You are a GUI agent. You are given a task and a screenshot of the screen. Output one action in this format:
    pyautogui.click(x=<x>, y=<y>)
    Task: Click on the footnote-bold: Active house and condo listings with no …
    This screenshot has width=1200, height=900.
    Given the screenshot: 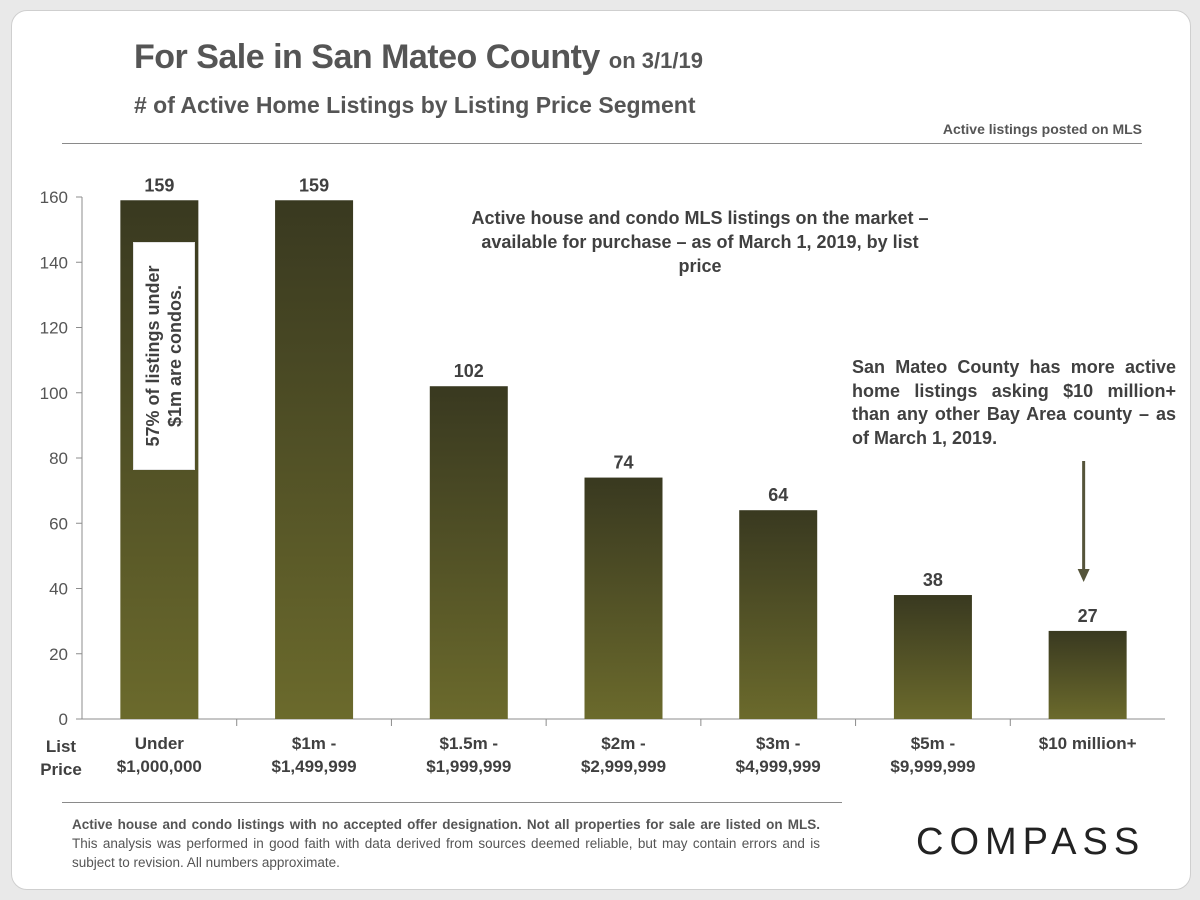 What is the action you would take?
    pyautogui.click(x=446, y=824)
    